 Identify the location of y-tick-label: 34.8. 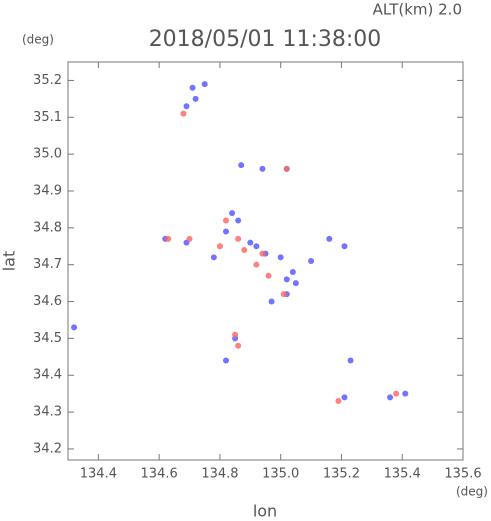
(47, 227).